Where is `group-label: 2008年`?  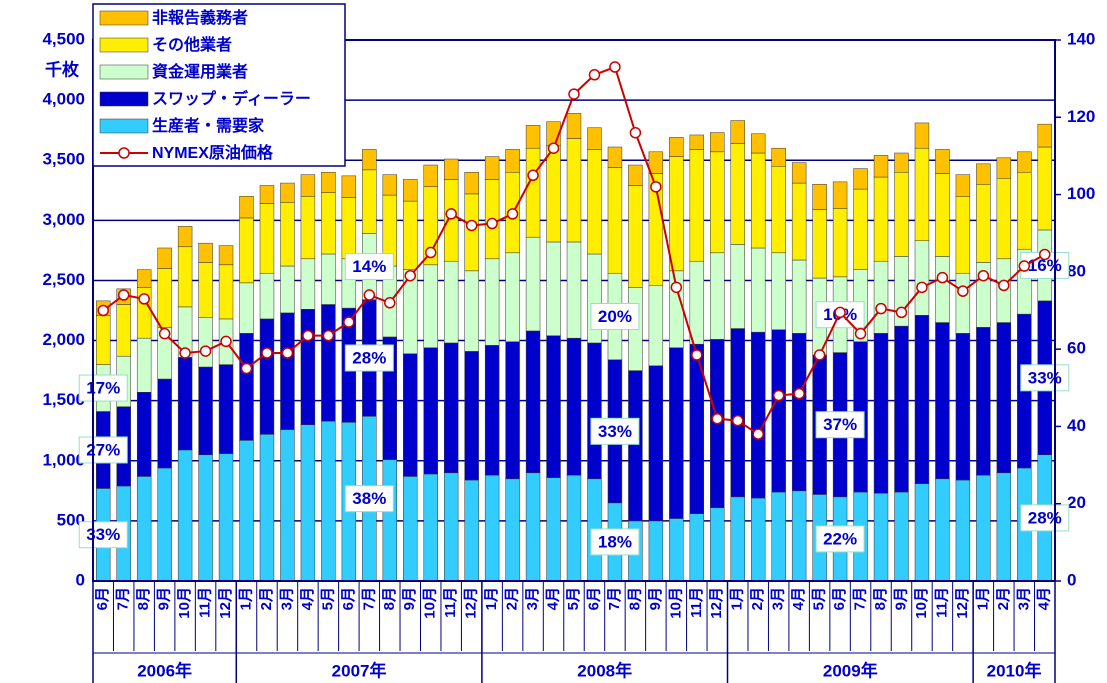
group-label: 2008年 is located at coordinates (604, 670).